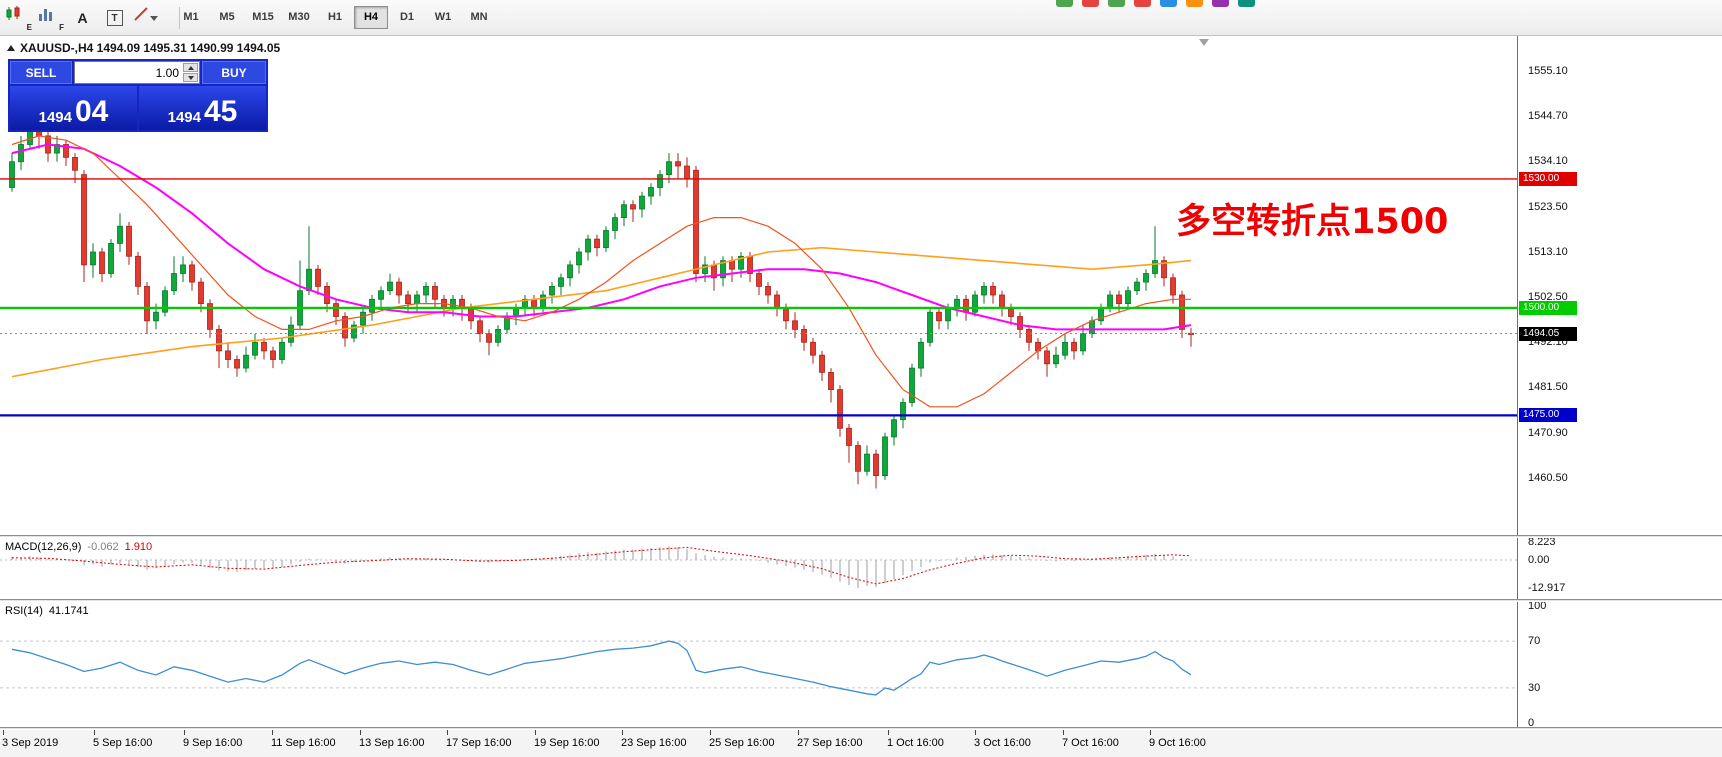  Describe the element at coordinates (1548, 116) in the screenshot. I see `price-axis-label: 1544.70` at that location.